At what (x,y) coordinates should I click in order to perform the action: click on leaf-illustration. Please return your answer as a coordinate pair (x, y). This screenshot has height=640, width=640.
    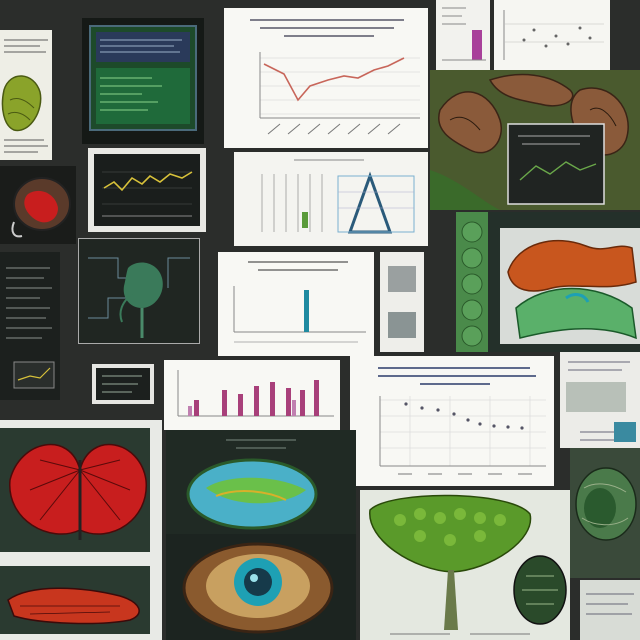
    Looking at the image, I should click on (26, 95).